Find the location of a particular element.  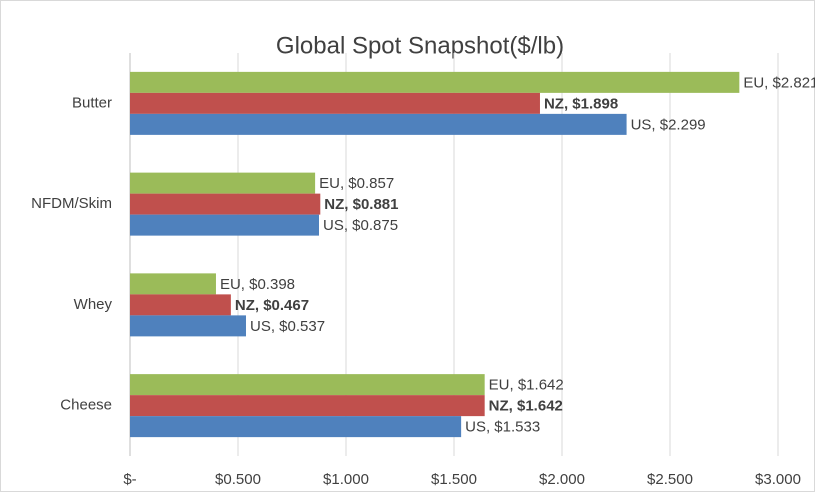

data-label: NZ, $0.881 is located at coordinates (361, 204).